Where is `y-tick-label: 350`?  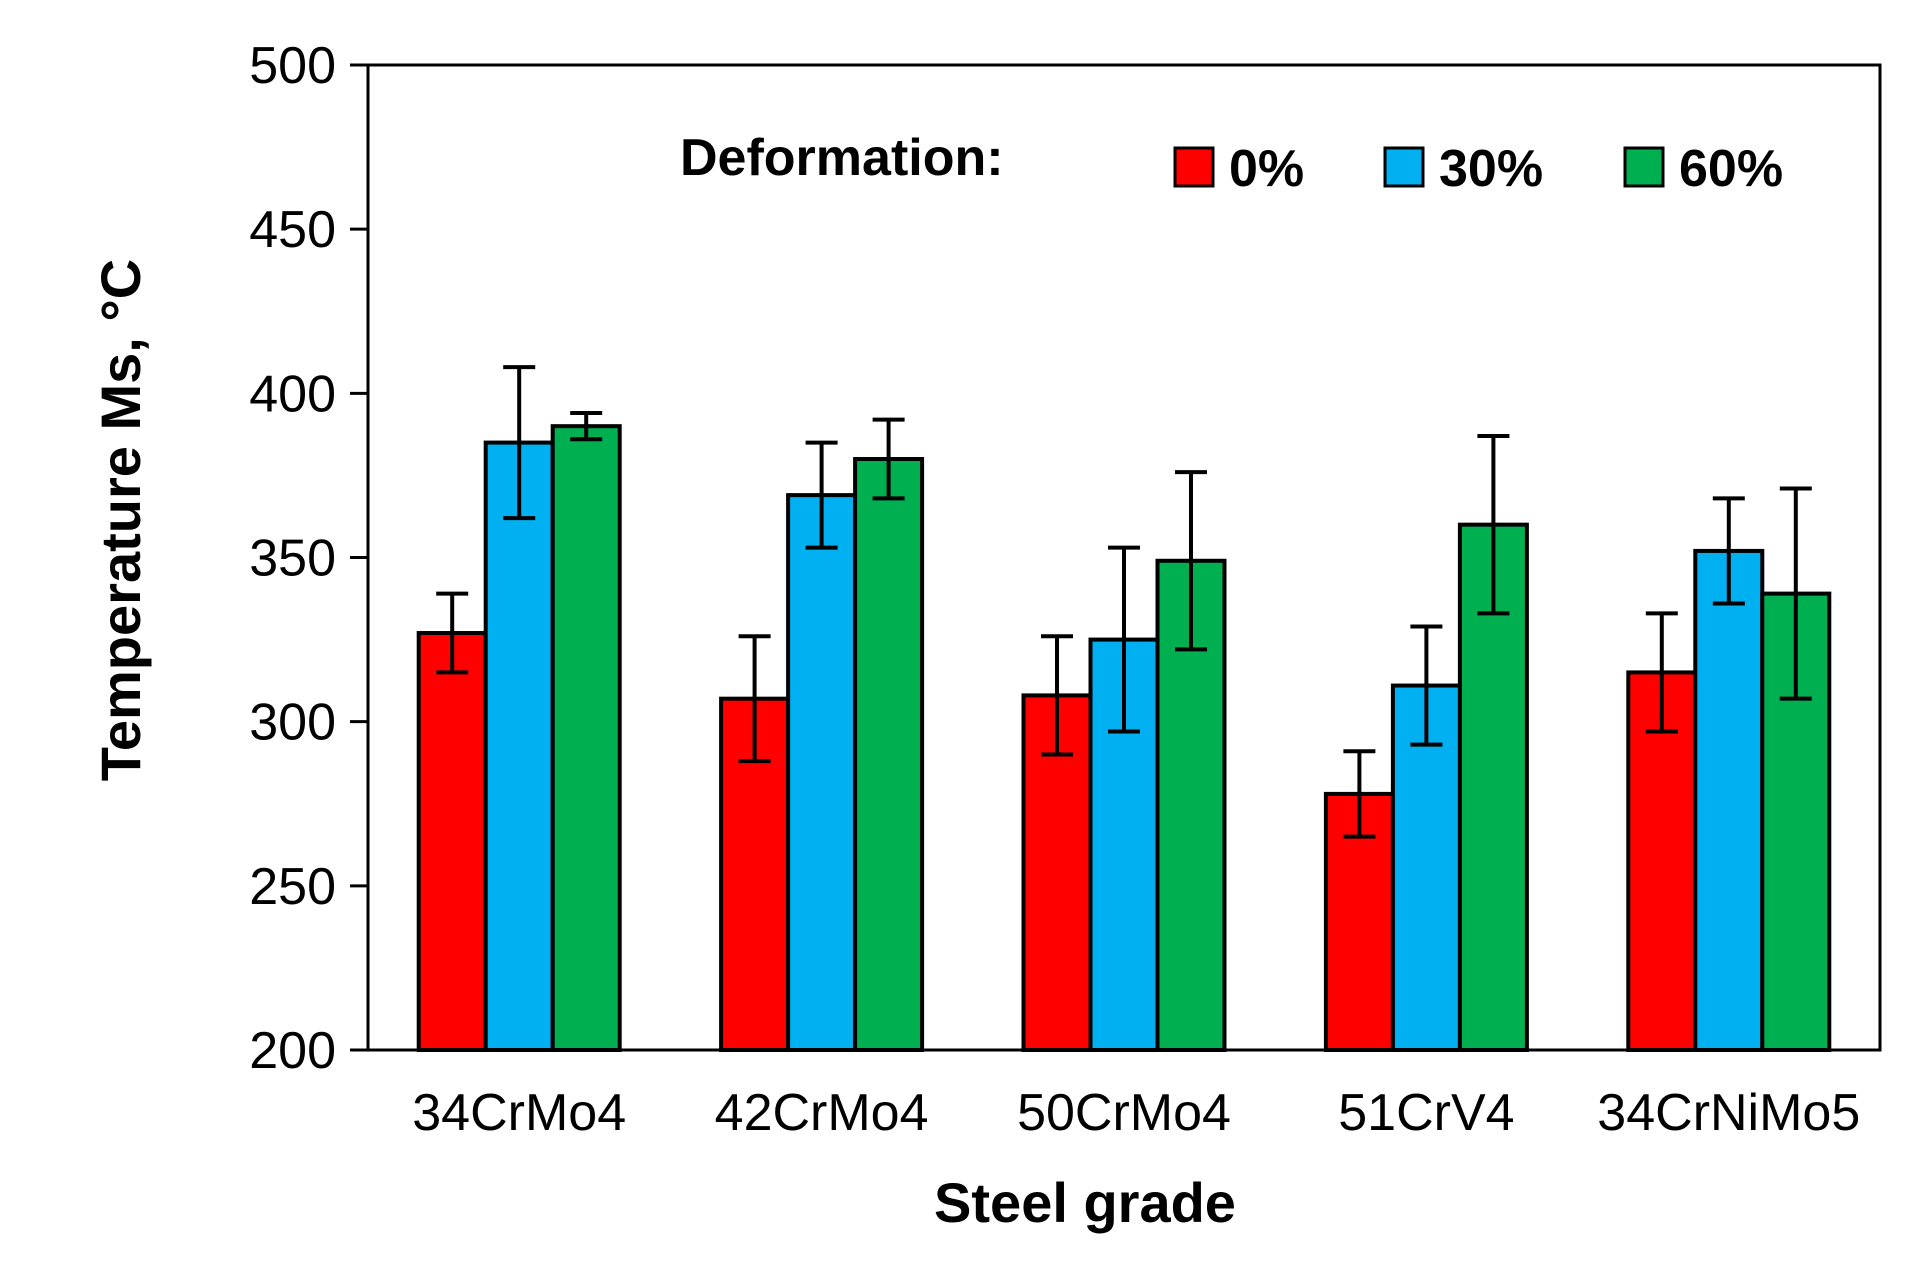
y-tick-label: 350 is located at coordinates (292, 559).